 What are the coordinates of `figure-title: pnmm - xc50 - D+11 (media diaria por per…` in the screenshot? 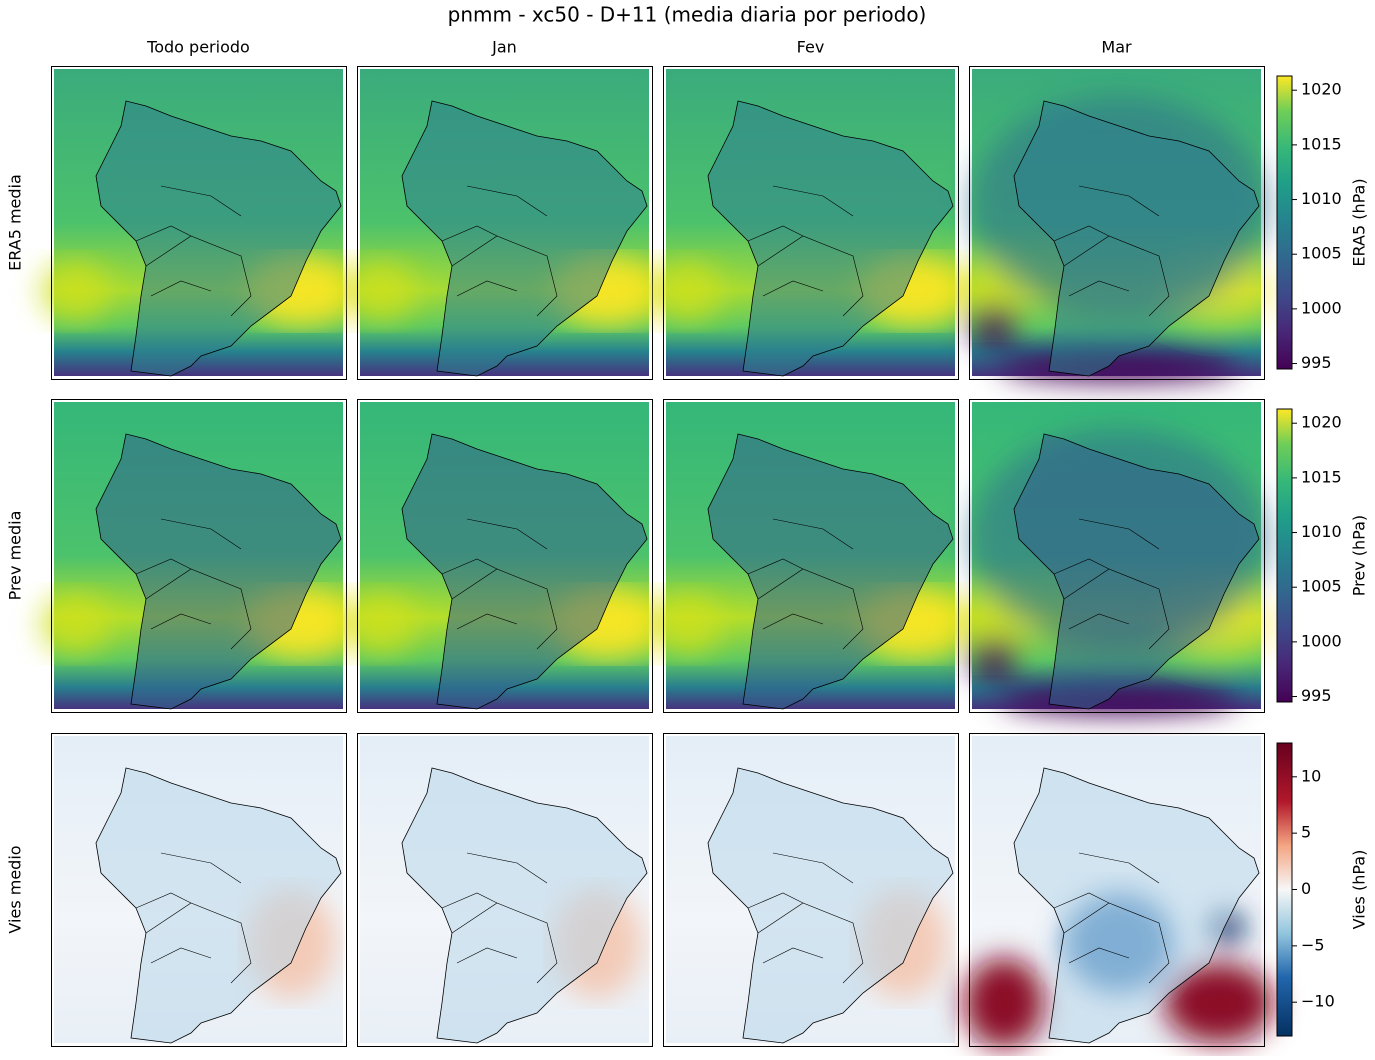 It's located at (687, 15).